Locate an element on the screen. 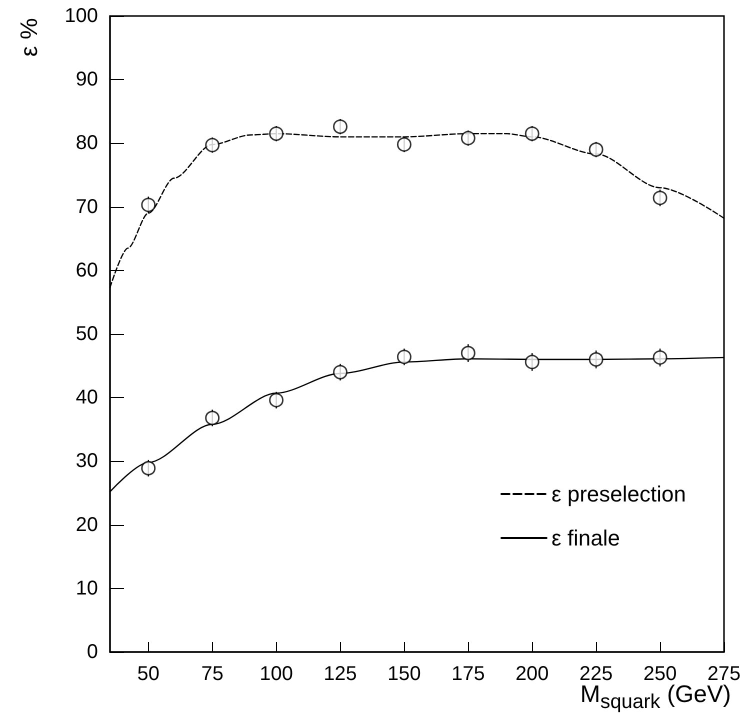  x-tick-label: 100 is located at coordinates (276, 674).